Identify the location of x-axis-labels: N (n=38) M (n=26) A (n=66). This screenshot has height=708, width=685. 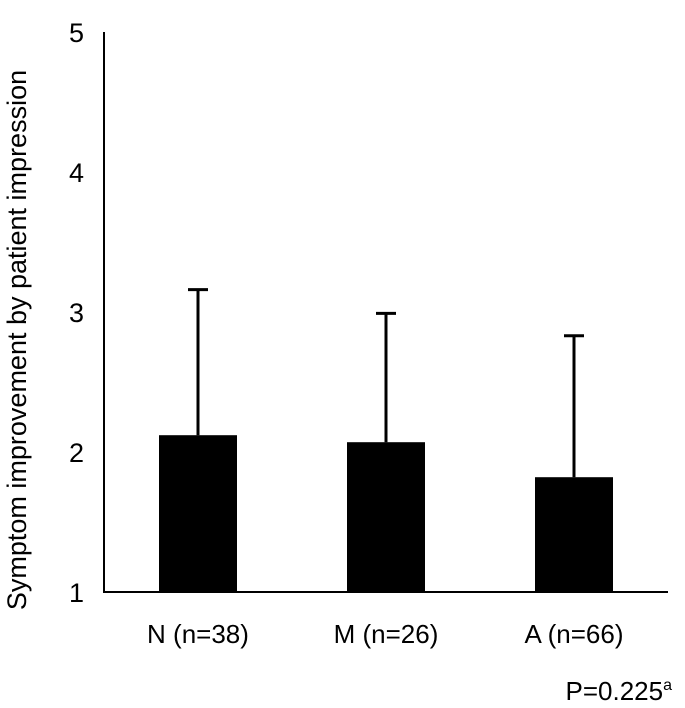
(385, 634).